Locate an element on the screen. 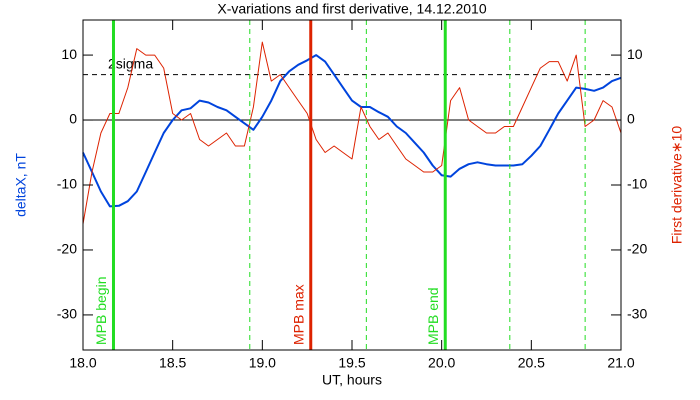 This screenshot has height=400, width=700. y2-tick-label: 0 is located at coordinates (631, 119).